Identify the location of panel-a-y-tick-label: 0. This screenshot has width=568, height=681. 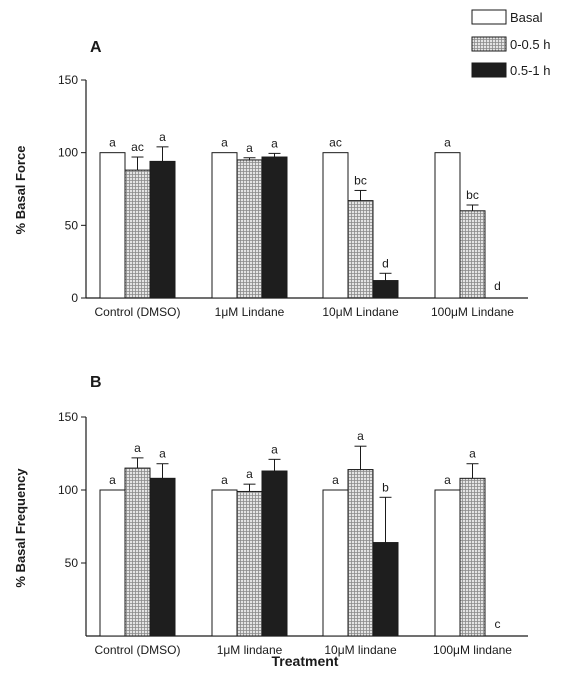
(74, 298).